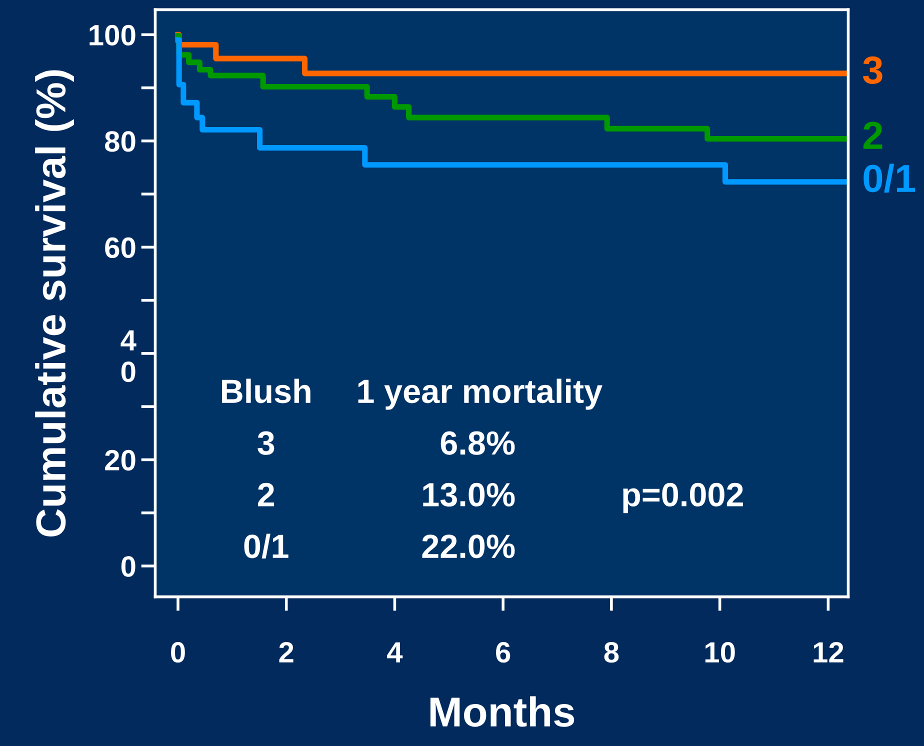 The image size is (924, 746). I want to click on annotation: 0/1, so click(266, 546).